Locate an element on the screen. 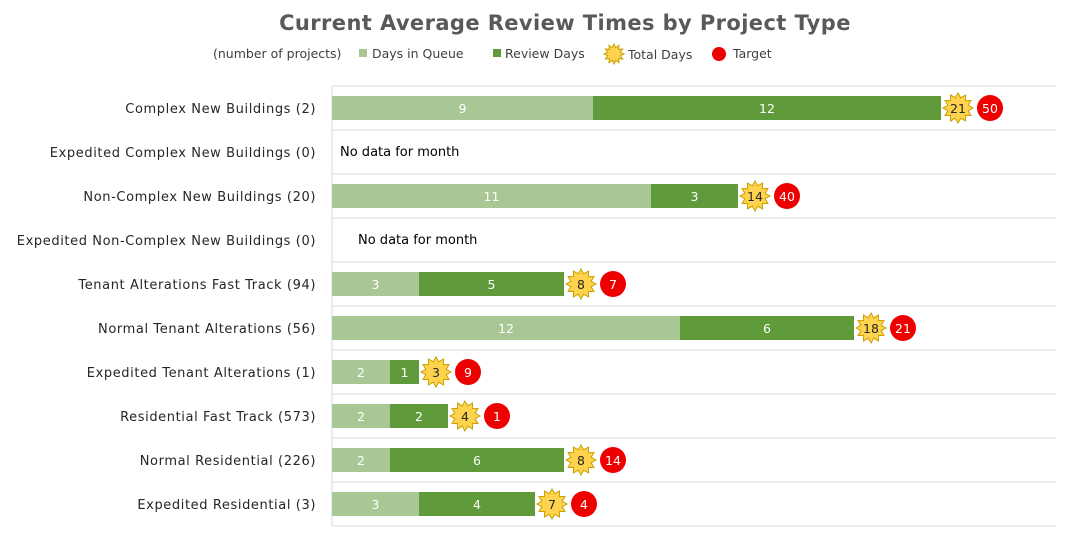  chart-row: Non-Complex New Buildings (20) 11 3 14 40 is located at coordinates (441, 196).